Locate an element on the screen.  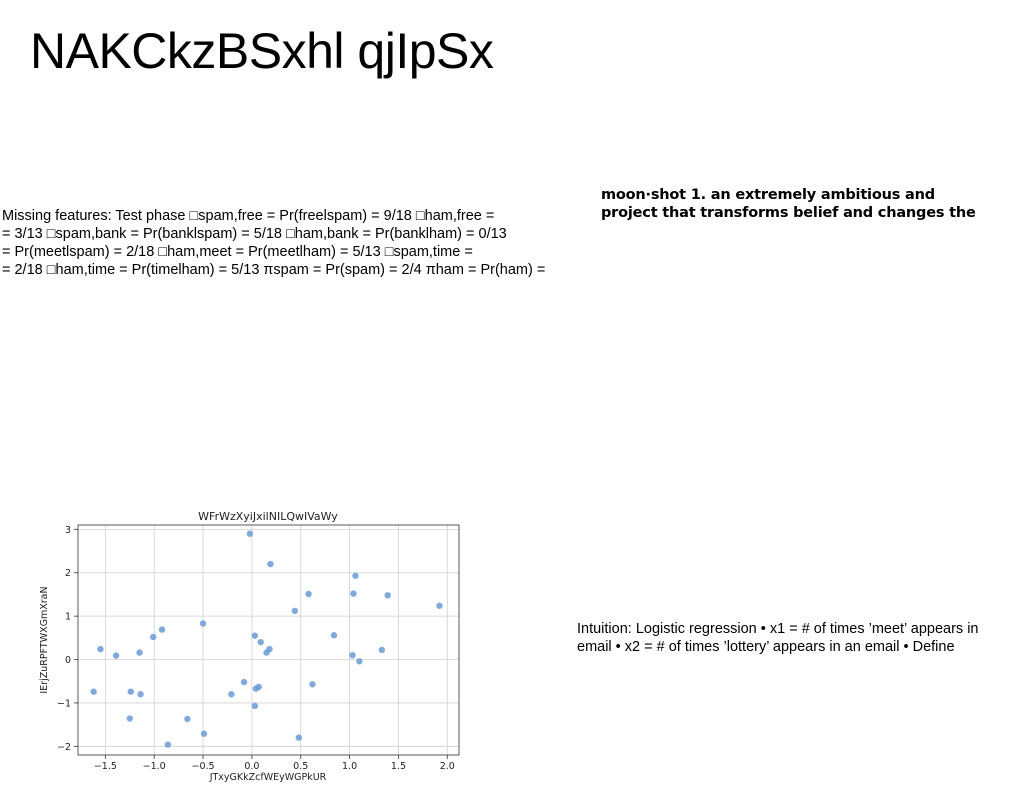
x-tick-label: 1.5 is located at coordinates (398, 766).